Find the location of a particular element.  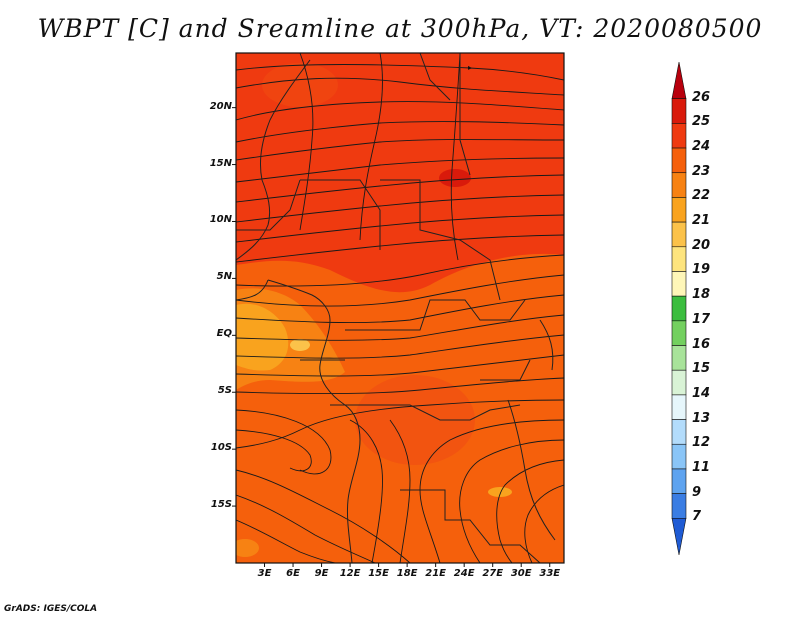

colorbar-label: 26 is located at coordinates (701, 97).